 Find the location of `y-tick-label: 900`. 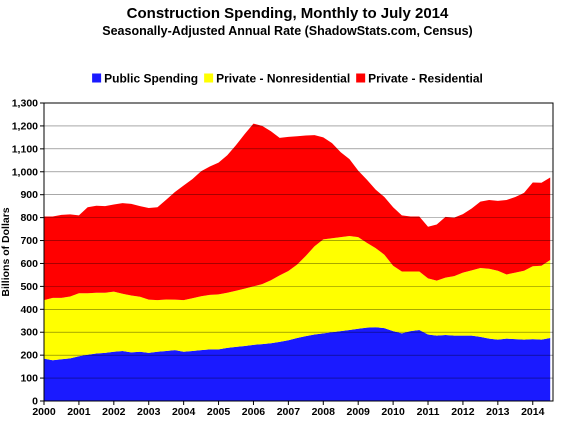

y-tick-label: 900 is located at coordinates (29, 195).